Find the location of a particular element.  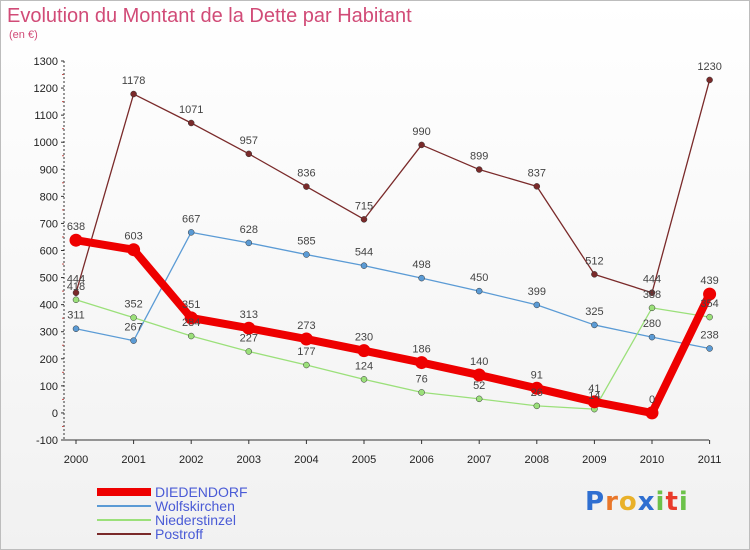

data-label: 238 is located at coordinates (709, 335).